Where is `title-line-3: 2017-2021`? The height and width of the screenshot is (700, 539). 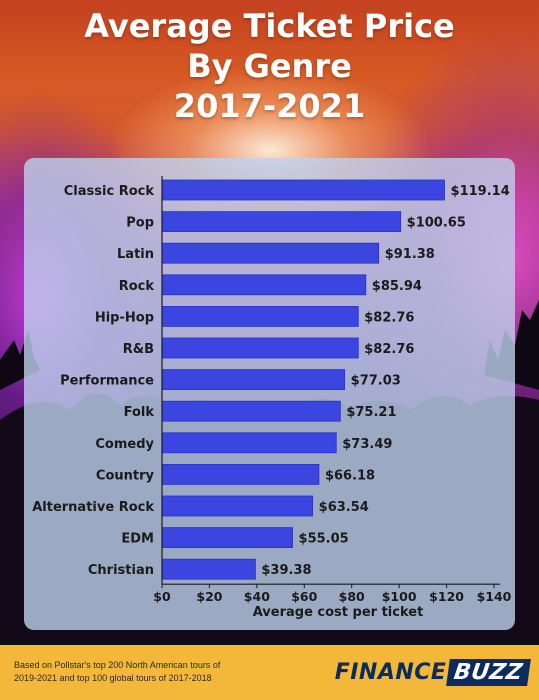 title-line-3: 2017-2021 is located at coordinates (269, 106).